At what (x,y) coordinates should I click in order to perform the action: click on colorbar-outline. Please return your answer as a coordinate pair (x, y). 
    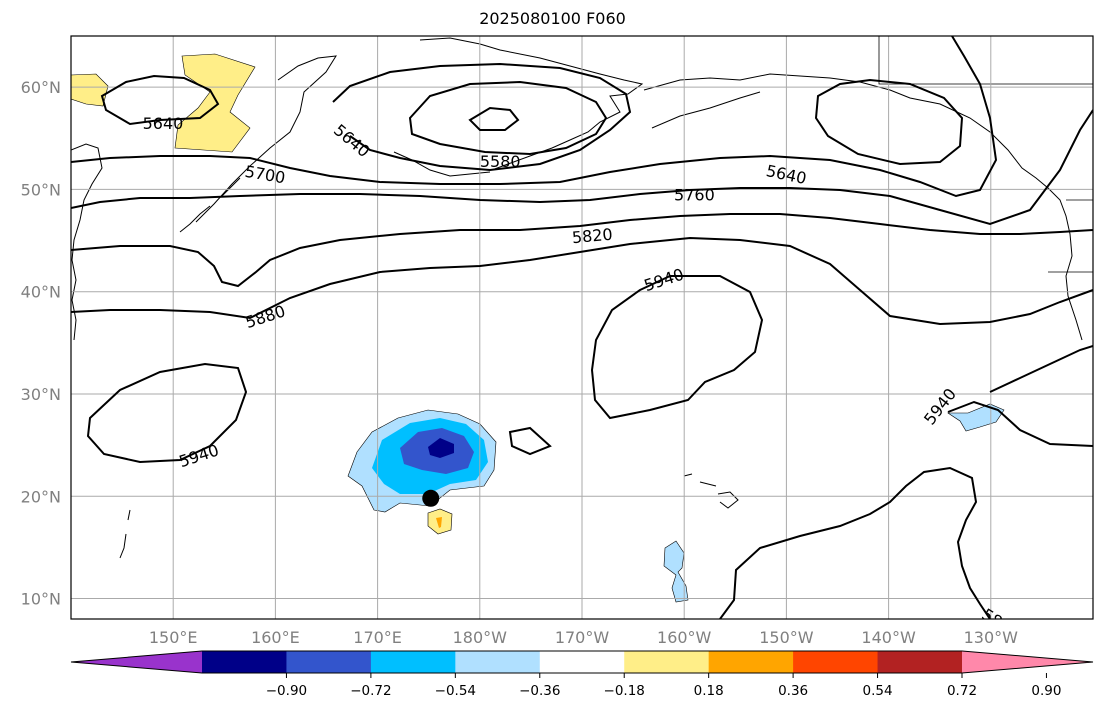
    Looking at the image, I should click on (582, 662).